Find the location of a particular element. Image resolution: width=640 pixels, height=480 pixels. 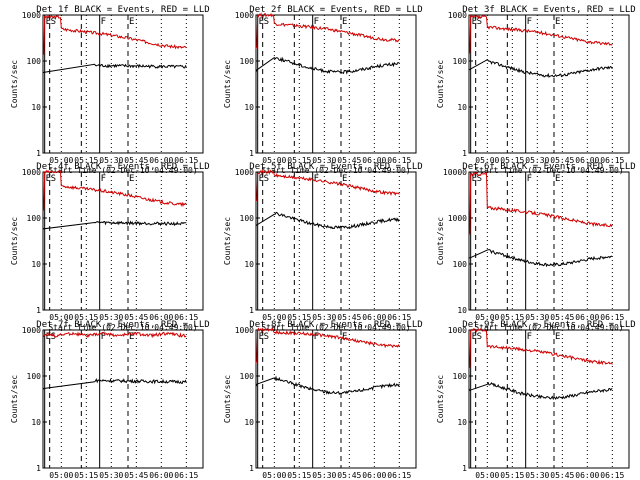

panel-title: Det 1f BLACK = Events, RED = LLD is located at coordinates (122, 10).